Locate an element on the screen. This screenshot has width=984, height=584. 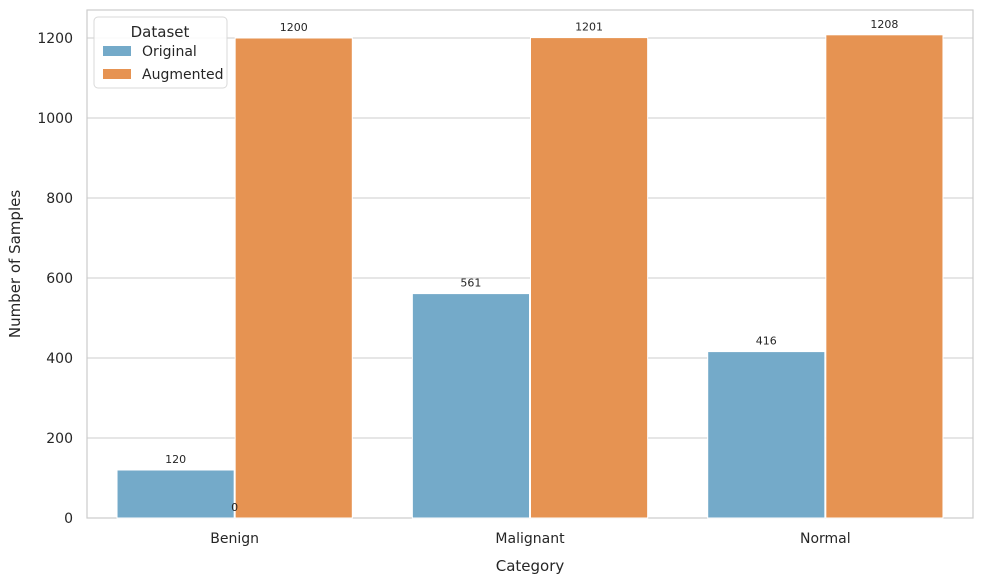
legend-title: Dataset is located at coordinates (160, 32).